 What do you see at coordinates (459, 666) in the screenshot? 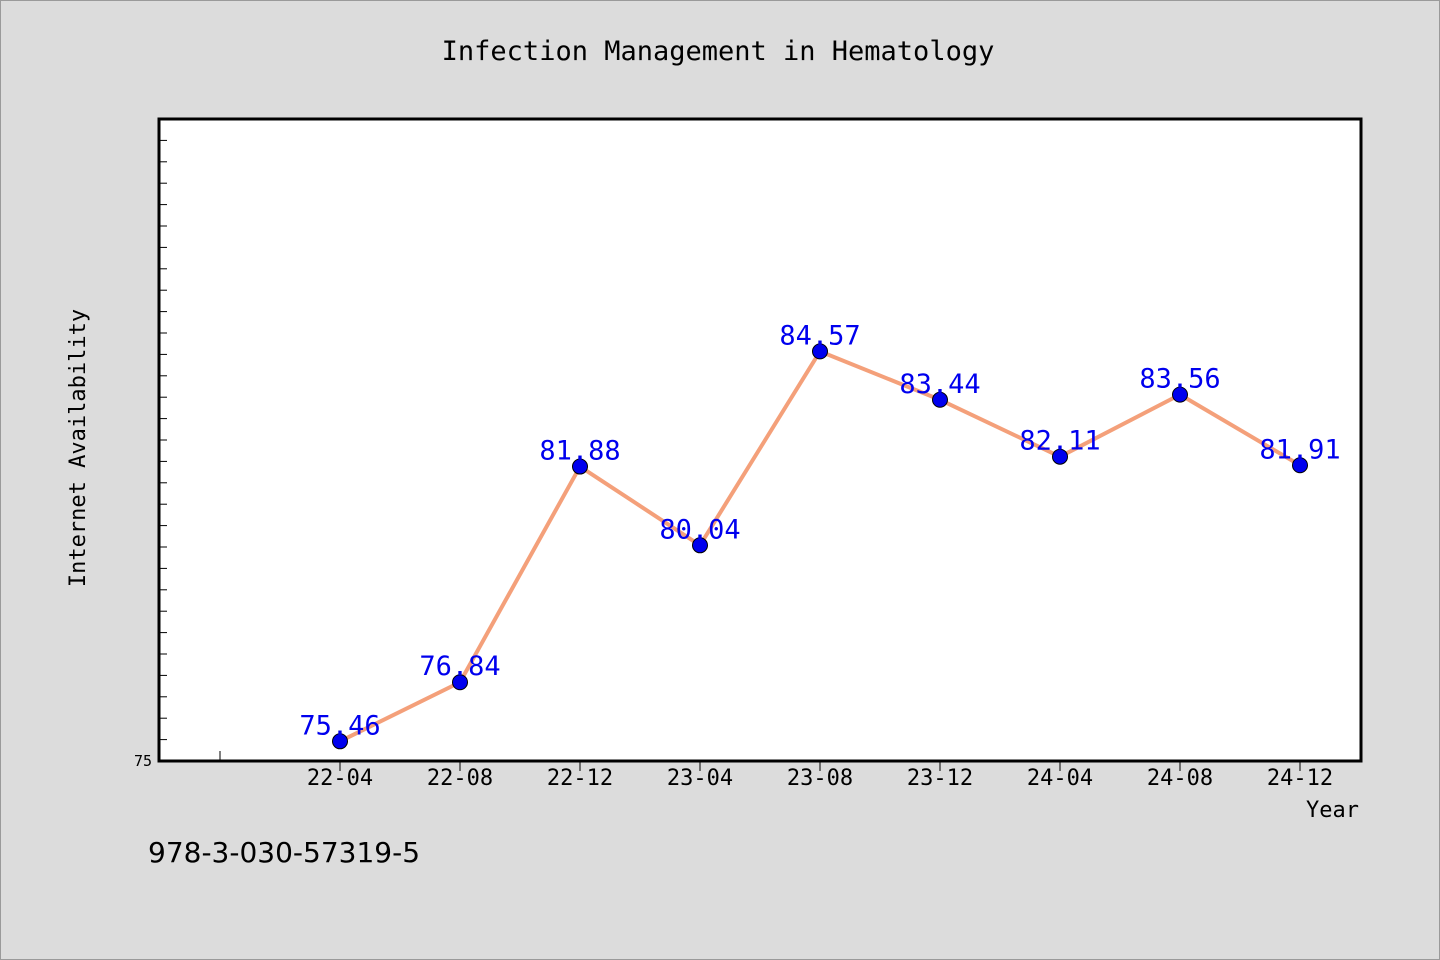
I see `data-label: 76.84` at bounding box center [459, 666].